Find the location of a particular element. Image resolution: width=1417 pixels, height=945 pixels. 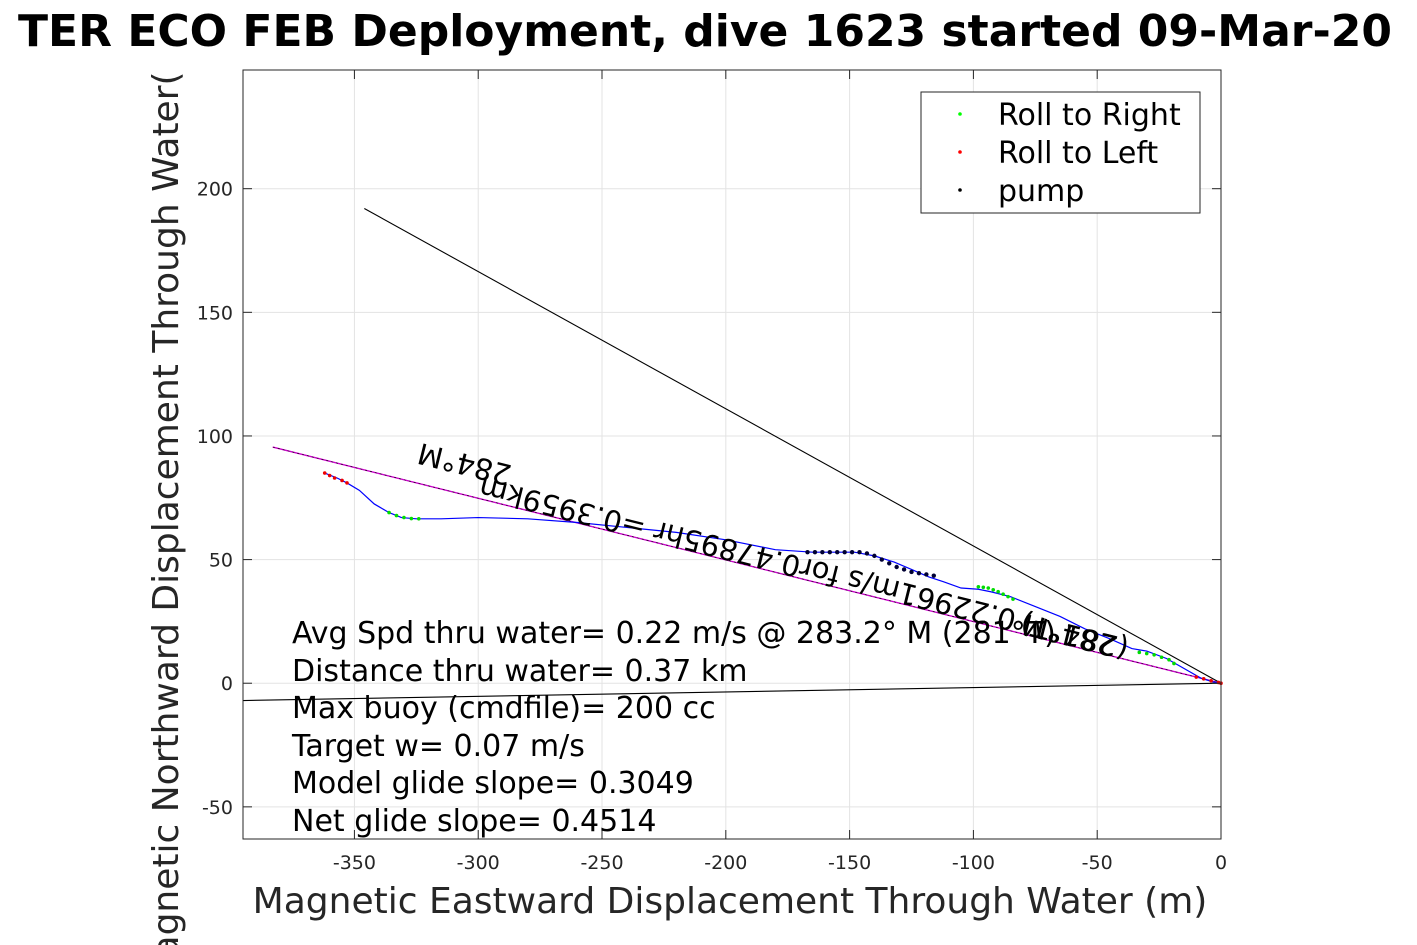

y-tick-label: 150 is located at coordinates (215, 313).